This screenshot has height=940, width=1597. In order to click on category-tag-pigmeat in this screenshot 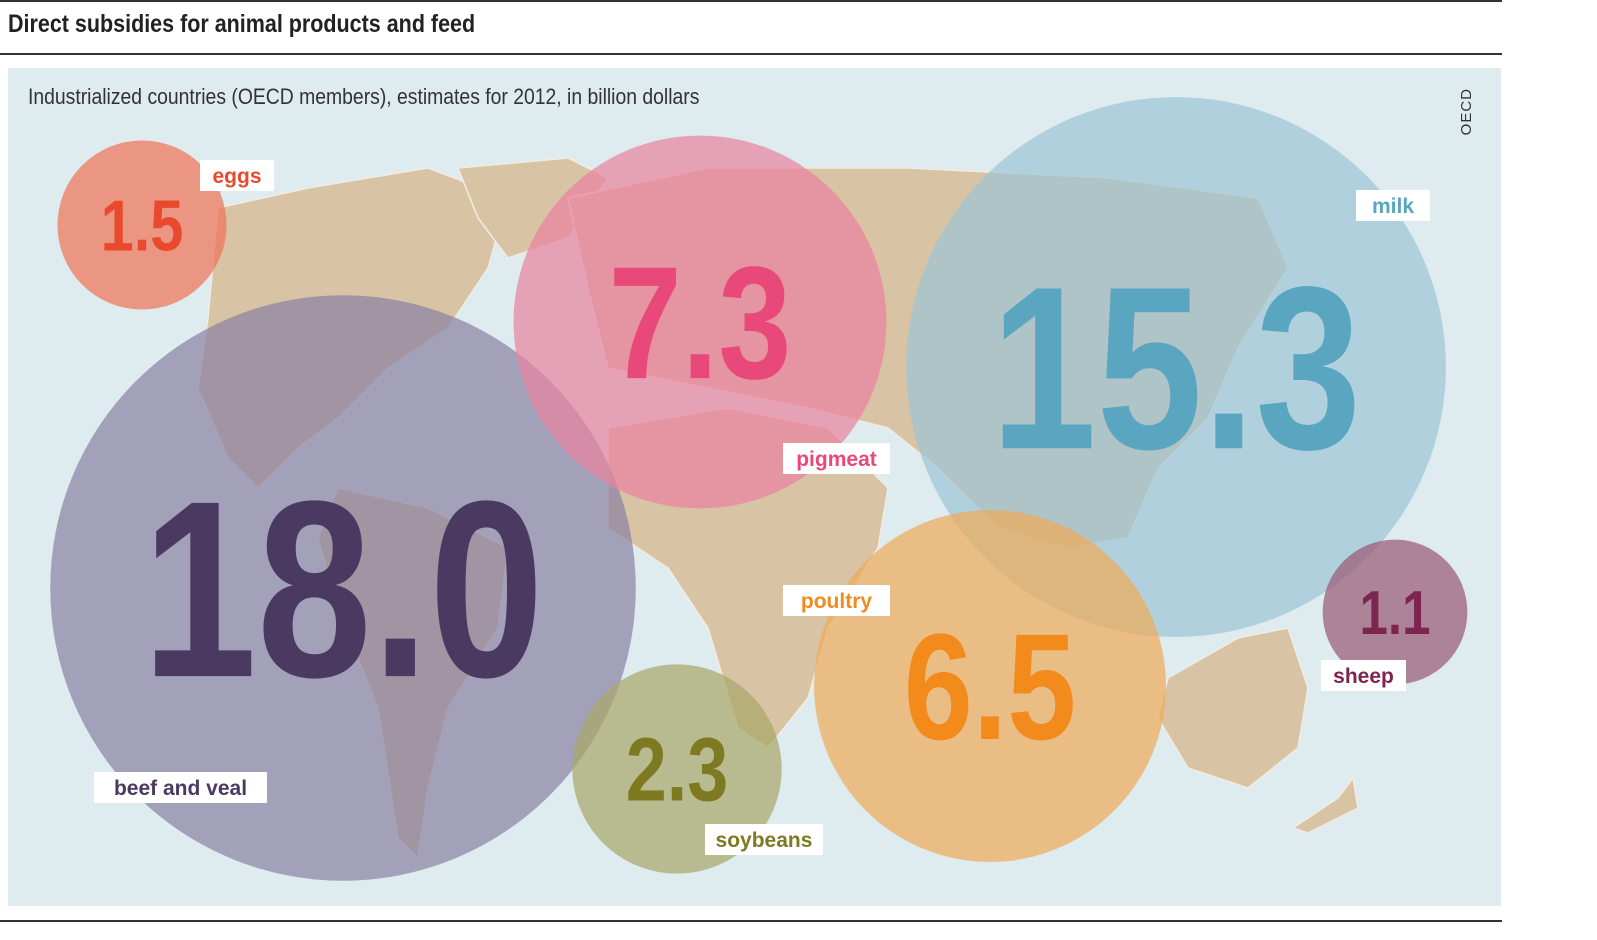, I will do `click(836, 458)`.